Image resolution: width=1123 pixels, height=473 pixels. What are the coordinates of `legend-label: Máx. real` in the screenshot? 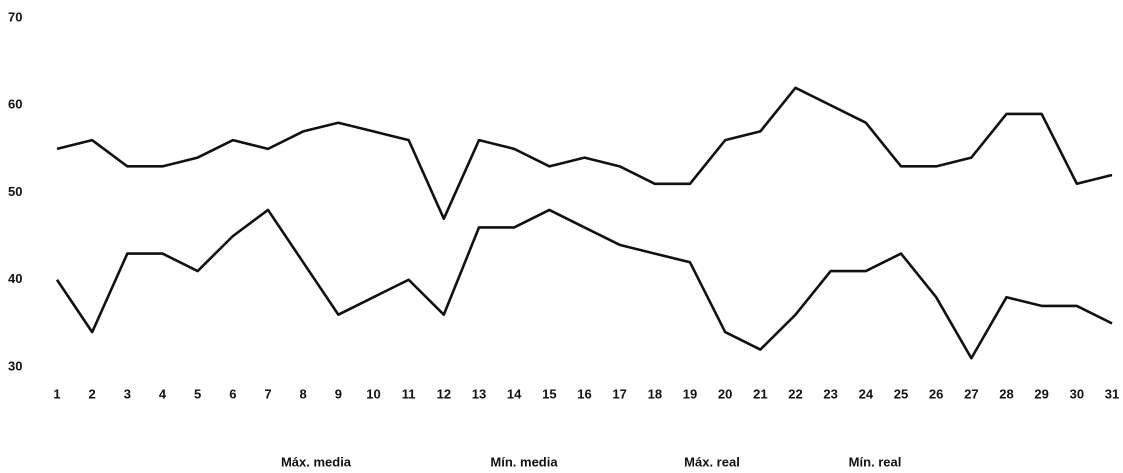 It's located at (712, 461).